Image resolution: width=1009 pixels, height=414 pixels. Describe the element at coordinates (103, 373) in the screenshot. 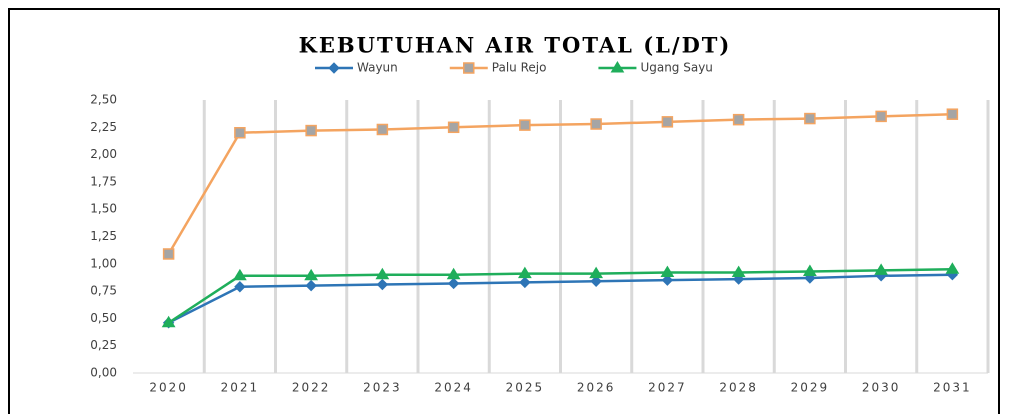

I see `y-tick-label: 0,00` at that location.